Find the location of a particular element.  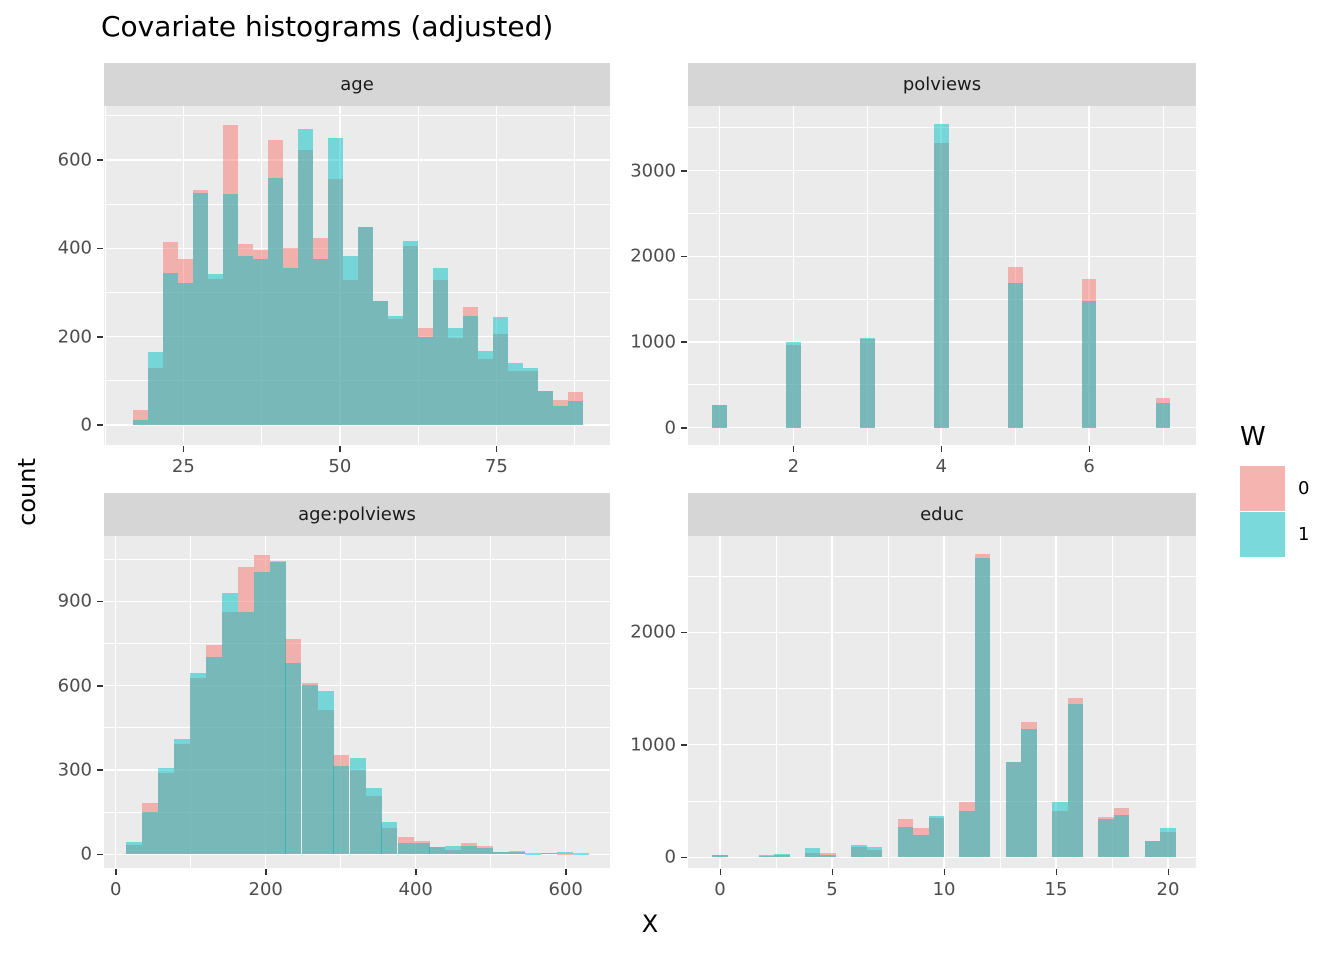

y-tick-label: 900 is located at coordinates (74, 601).